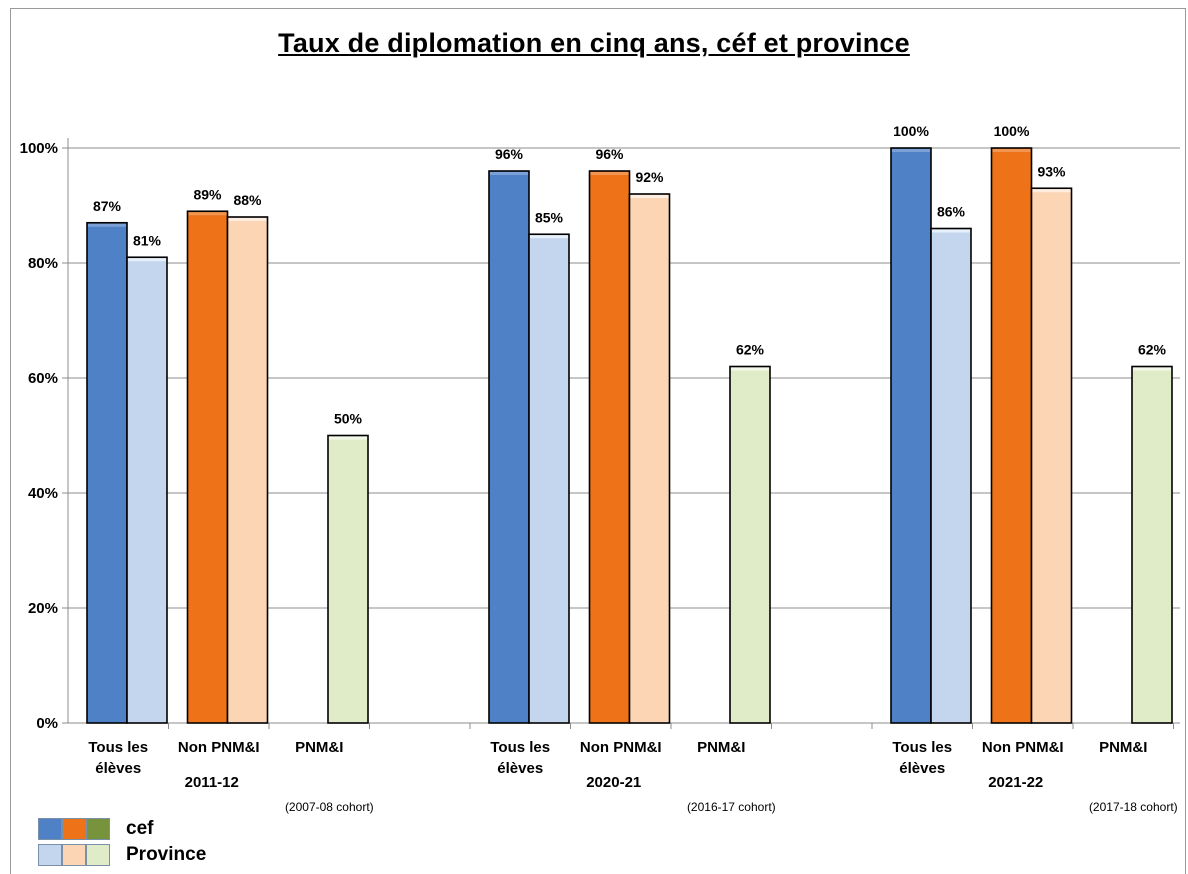 This screenshot has width=1188, height=874. I want to click on bar-province-label: 86%, so click(951, 212).